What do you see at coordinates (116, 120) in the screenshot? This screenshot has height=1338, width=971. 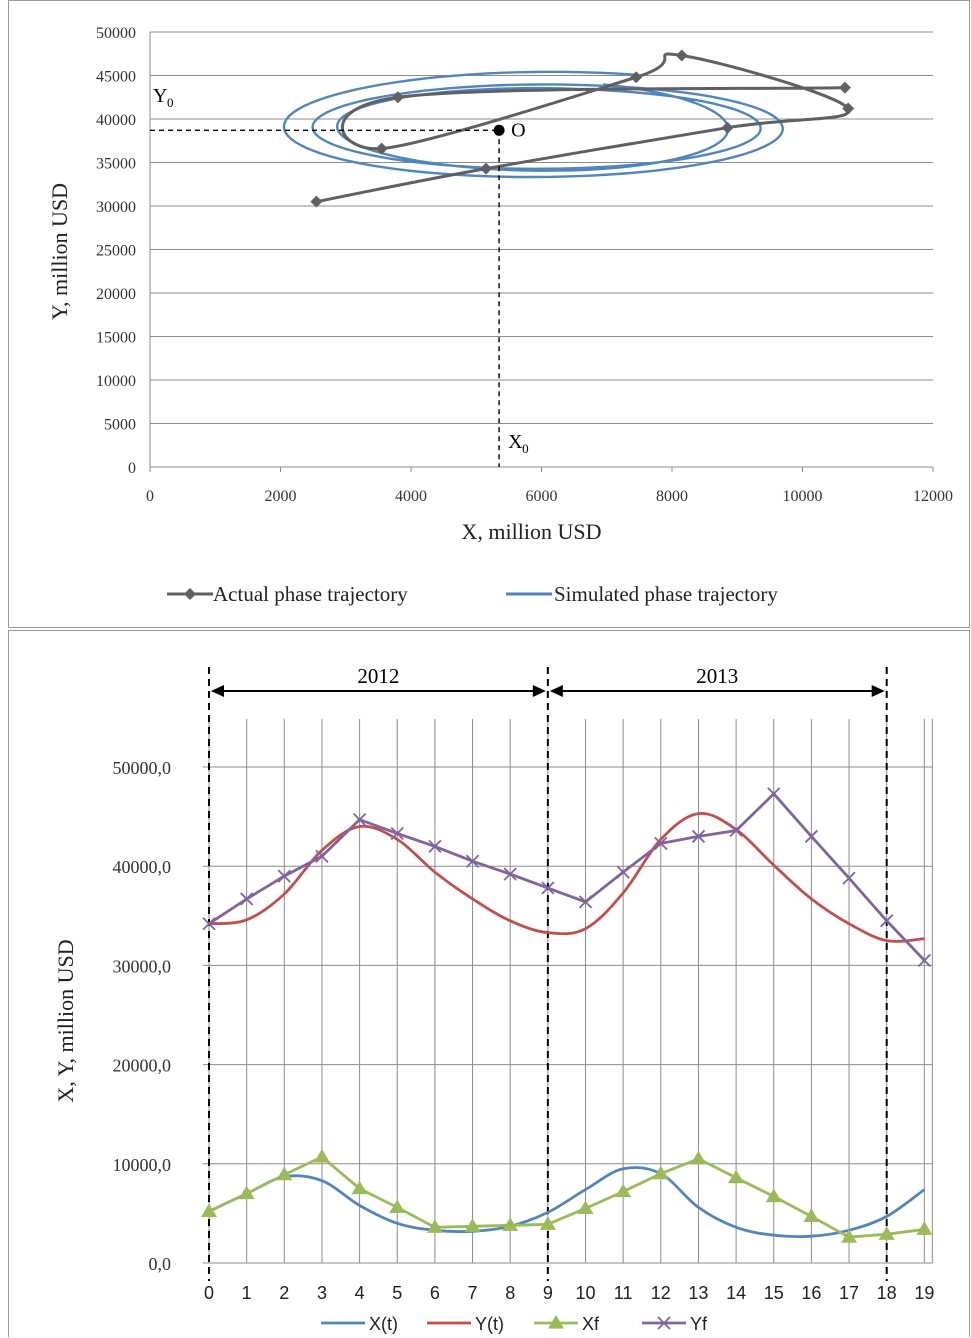 I see `y-tick-label: 40000` at bounding box center [116, 120].